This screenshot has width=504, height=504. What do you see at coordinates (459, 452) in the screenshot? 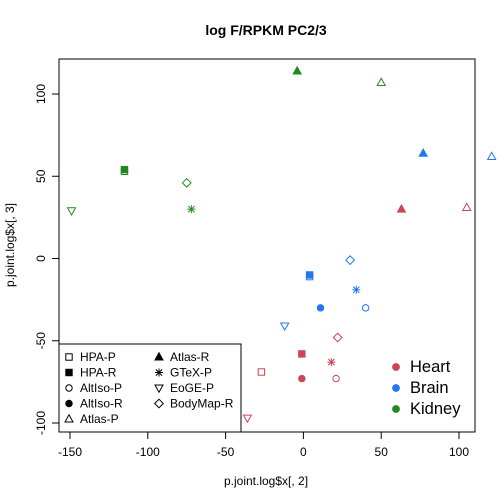
I see `x-tick-label: 100` at bounding box center [459, 452].